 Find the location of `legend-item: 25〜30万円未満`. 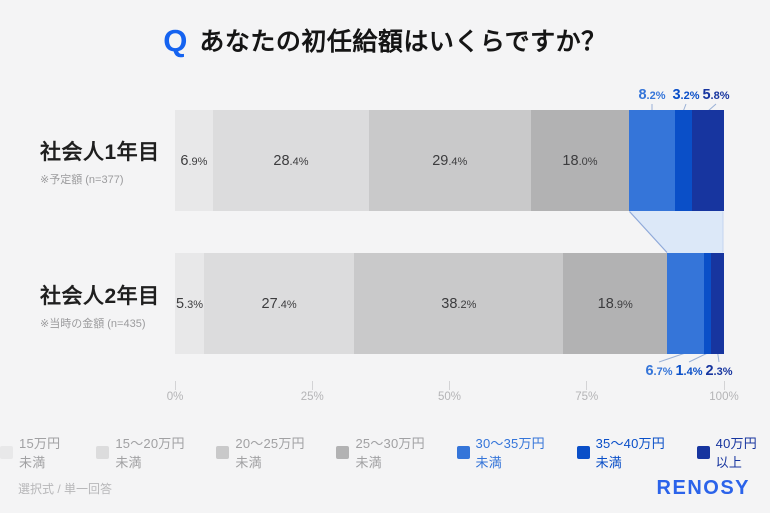

legend-item: 25〜30万円未満 is located at coordinates (384, 452).